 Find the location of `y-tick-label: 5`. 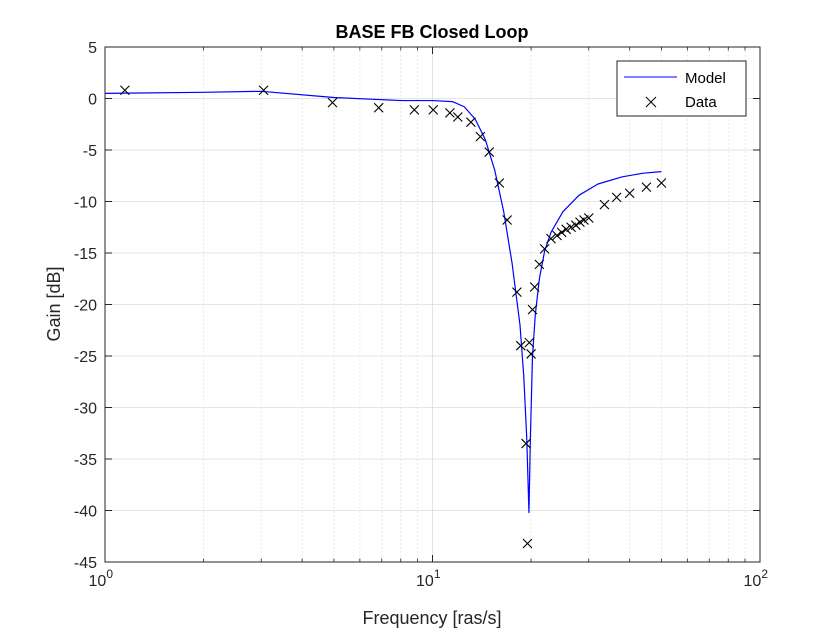

y-tick-label: 5 is located at coordinates (92, 48).